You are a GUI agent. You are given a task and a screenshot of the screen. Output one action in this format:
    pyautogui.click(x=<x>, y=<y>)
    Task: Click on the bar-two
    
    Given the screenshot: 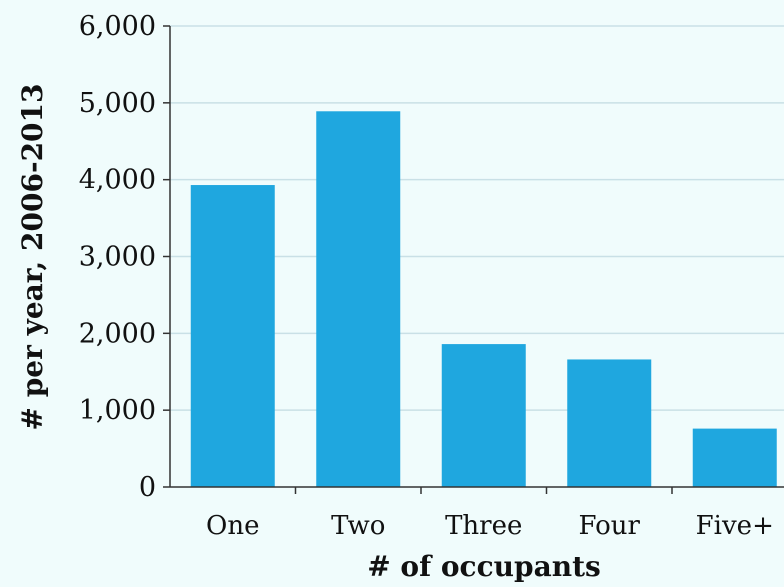 What is the action you would take?
    pyautogui.click(x=358, y=299)
    